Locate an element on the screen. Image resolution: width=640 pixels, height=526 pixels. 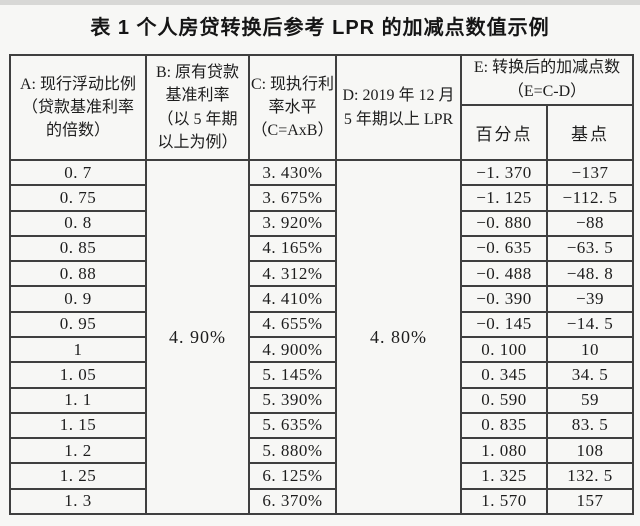
cell-pct-points: 1. 080 is located at coordinates (504, 451).